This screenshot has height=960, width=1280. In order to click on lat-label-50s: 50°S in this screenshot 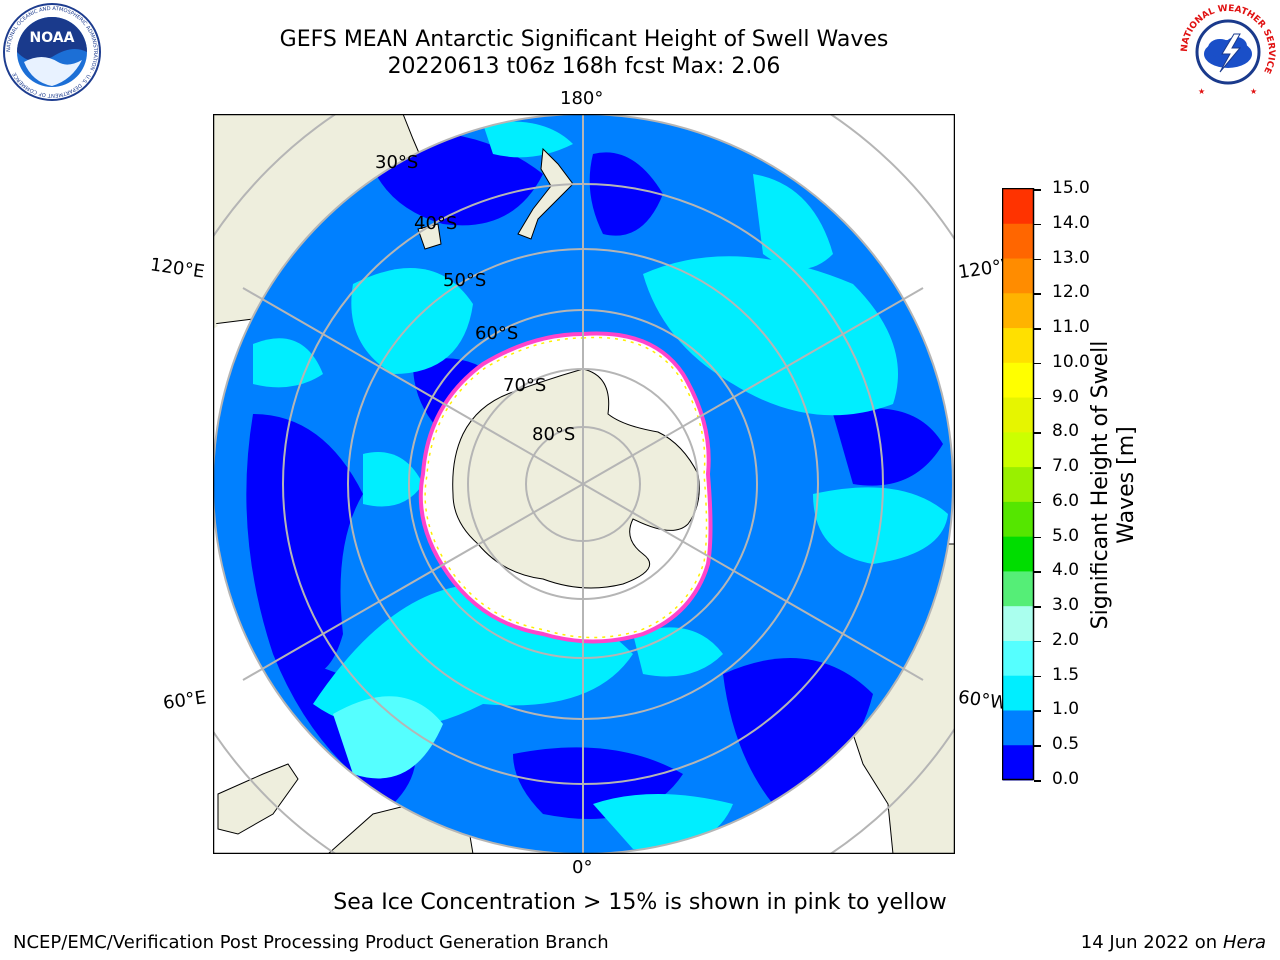, I will do `click(465, 280)`.